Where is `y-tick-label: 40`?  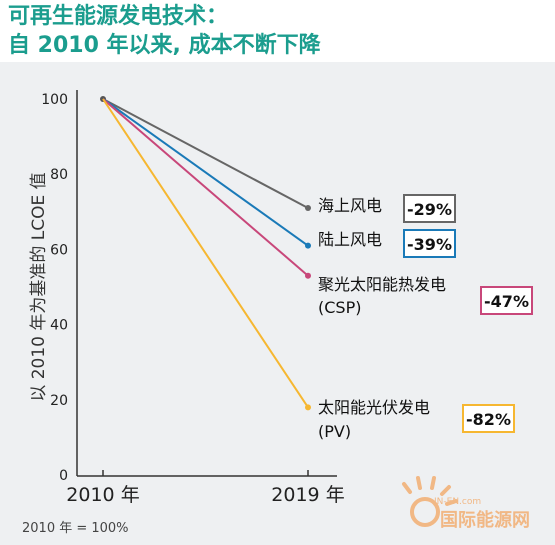
y-tick-label: 40 is located at coordinates (59, 326).